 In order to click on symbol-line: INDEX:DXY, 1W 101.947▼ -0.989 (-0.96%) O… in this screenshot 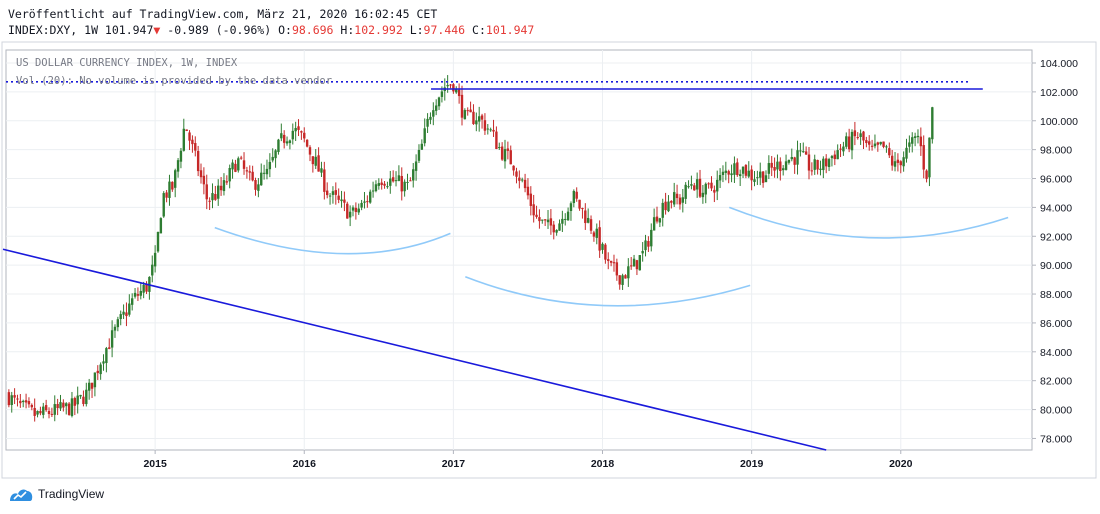, I will do `click(271, 30)`.